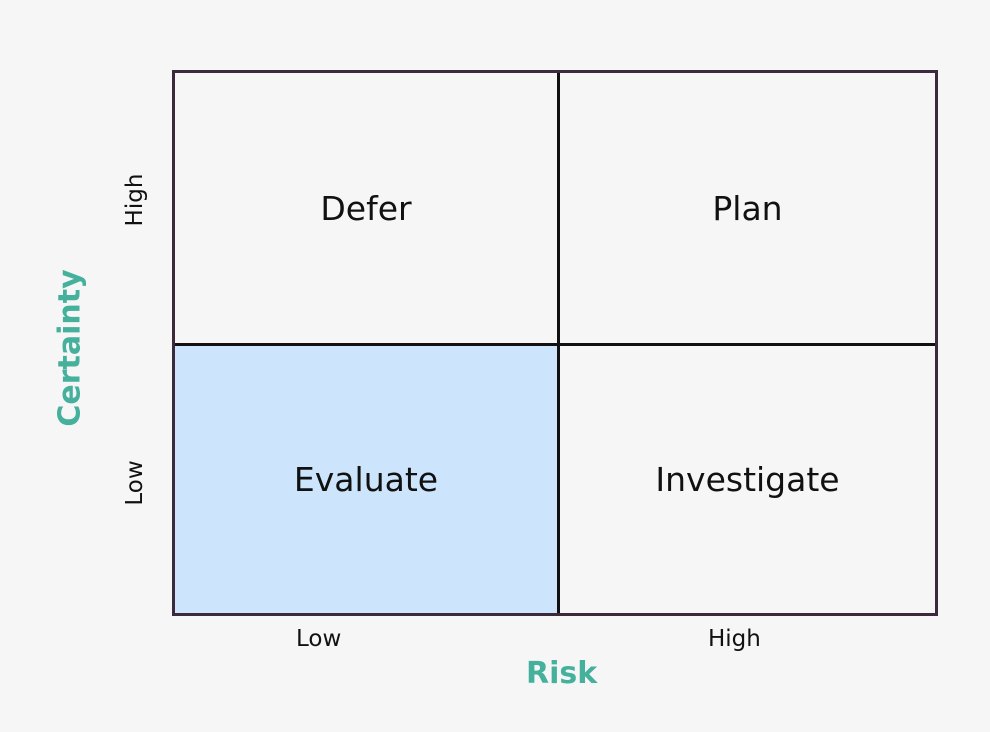  What do you see at coordinates (135, 200) in the screenshot?
I see `y-tick-high: High` at bounding box center [135, 200].